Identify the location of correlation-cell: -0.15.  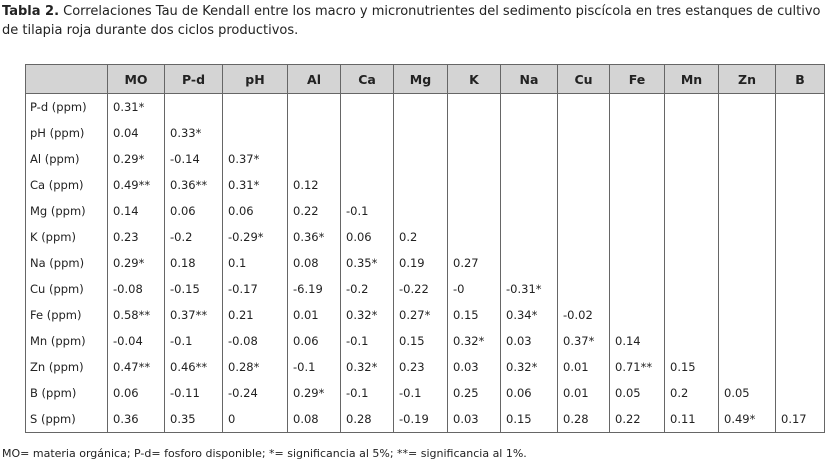
(193, 289).